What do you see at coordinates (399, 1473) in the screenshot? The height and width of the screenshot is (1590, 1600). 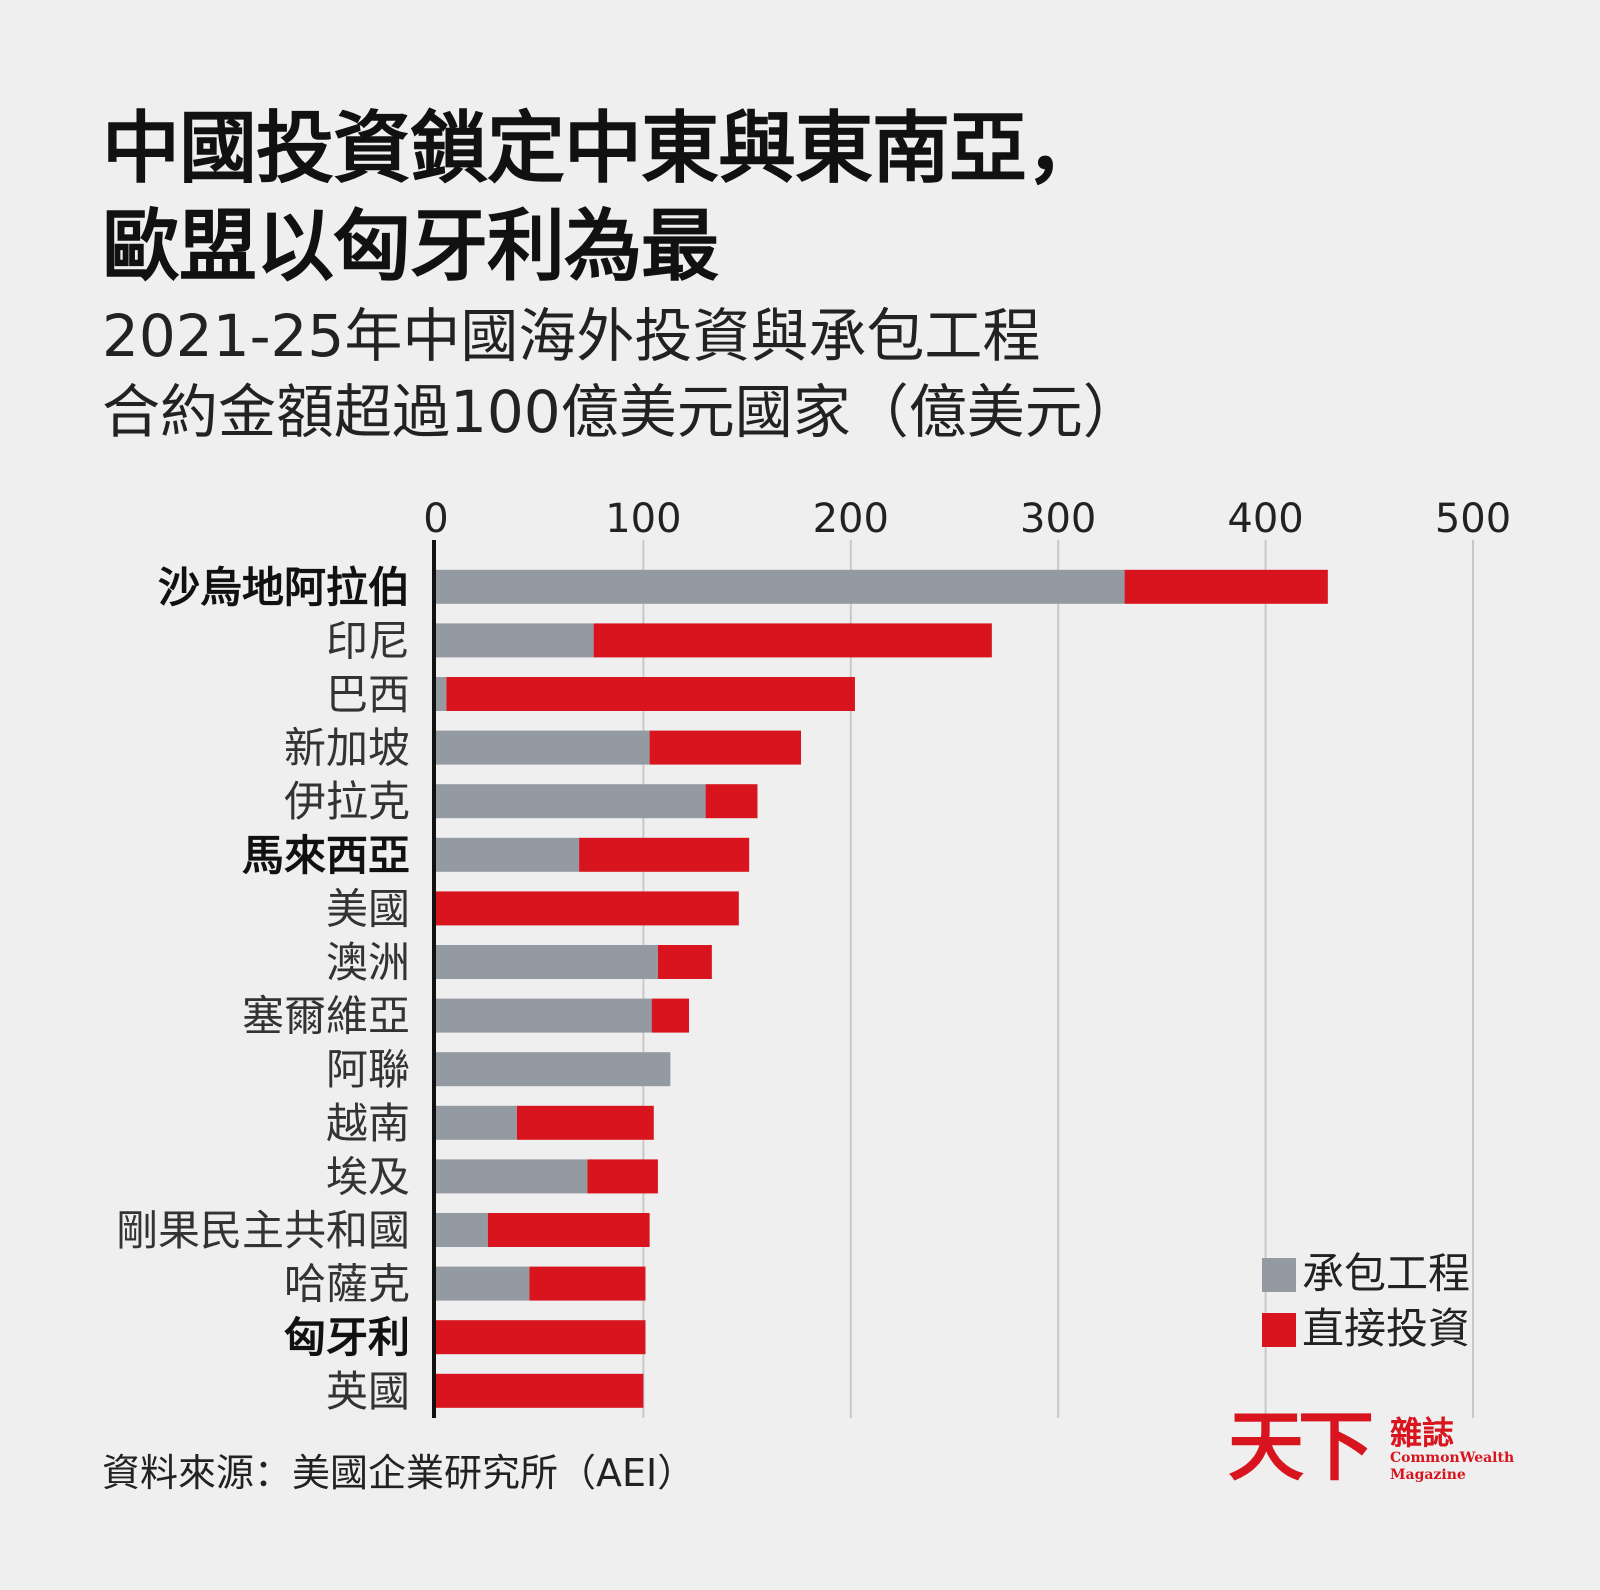 I see `source-note: 資料來源：美國企業研究所（AEI）` at bounding box center [399, 1473].